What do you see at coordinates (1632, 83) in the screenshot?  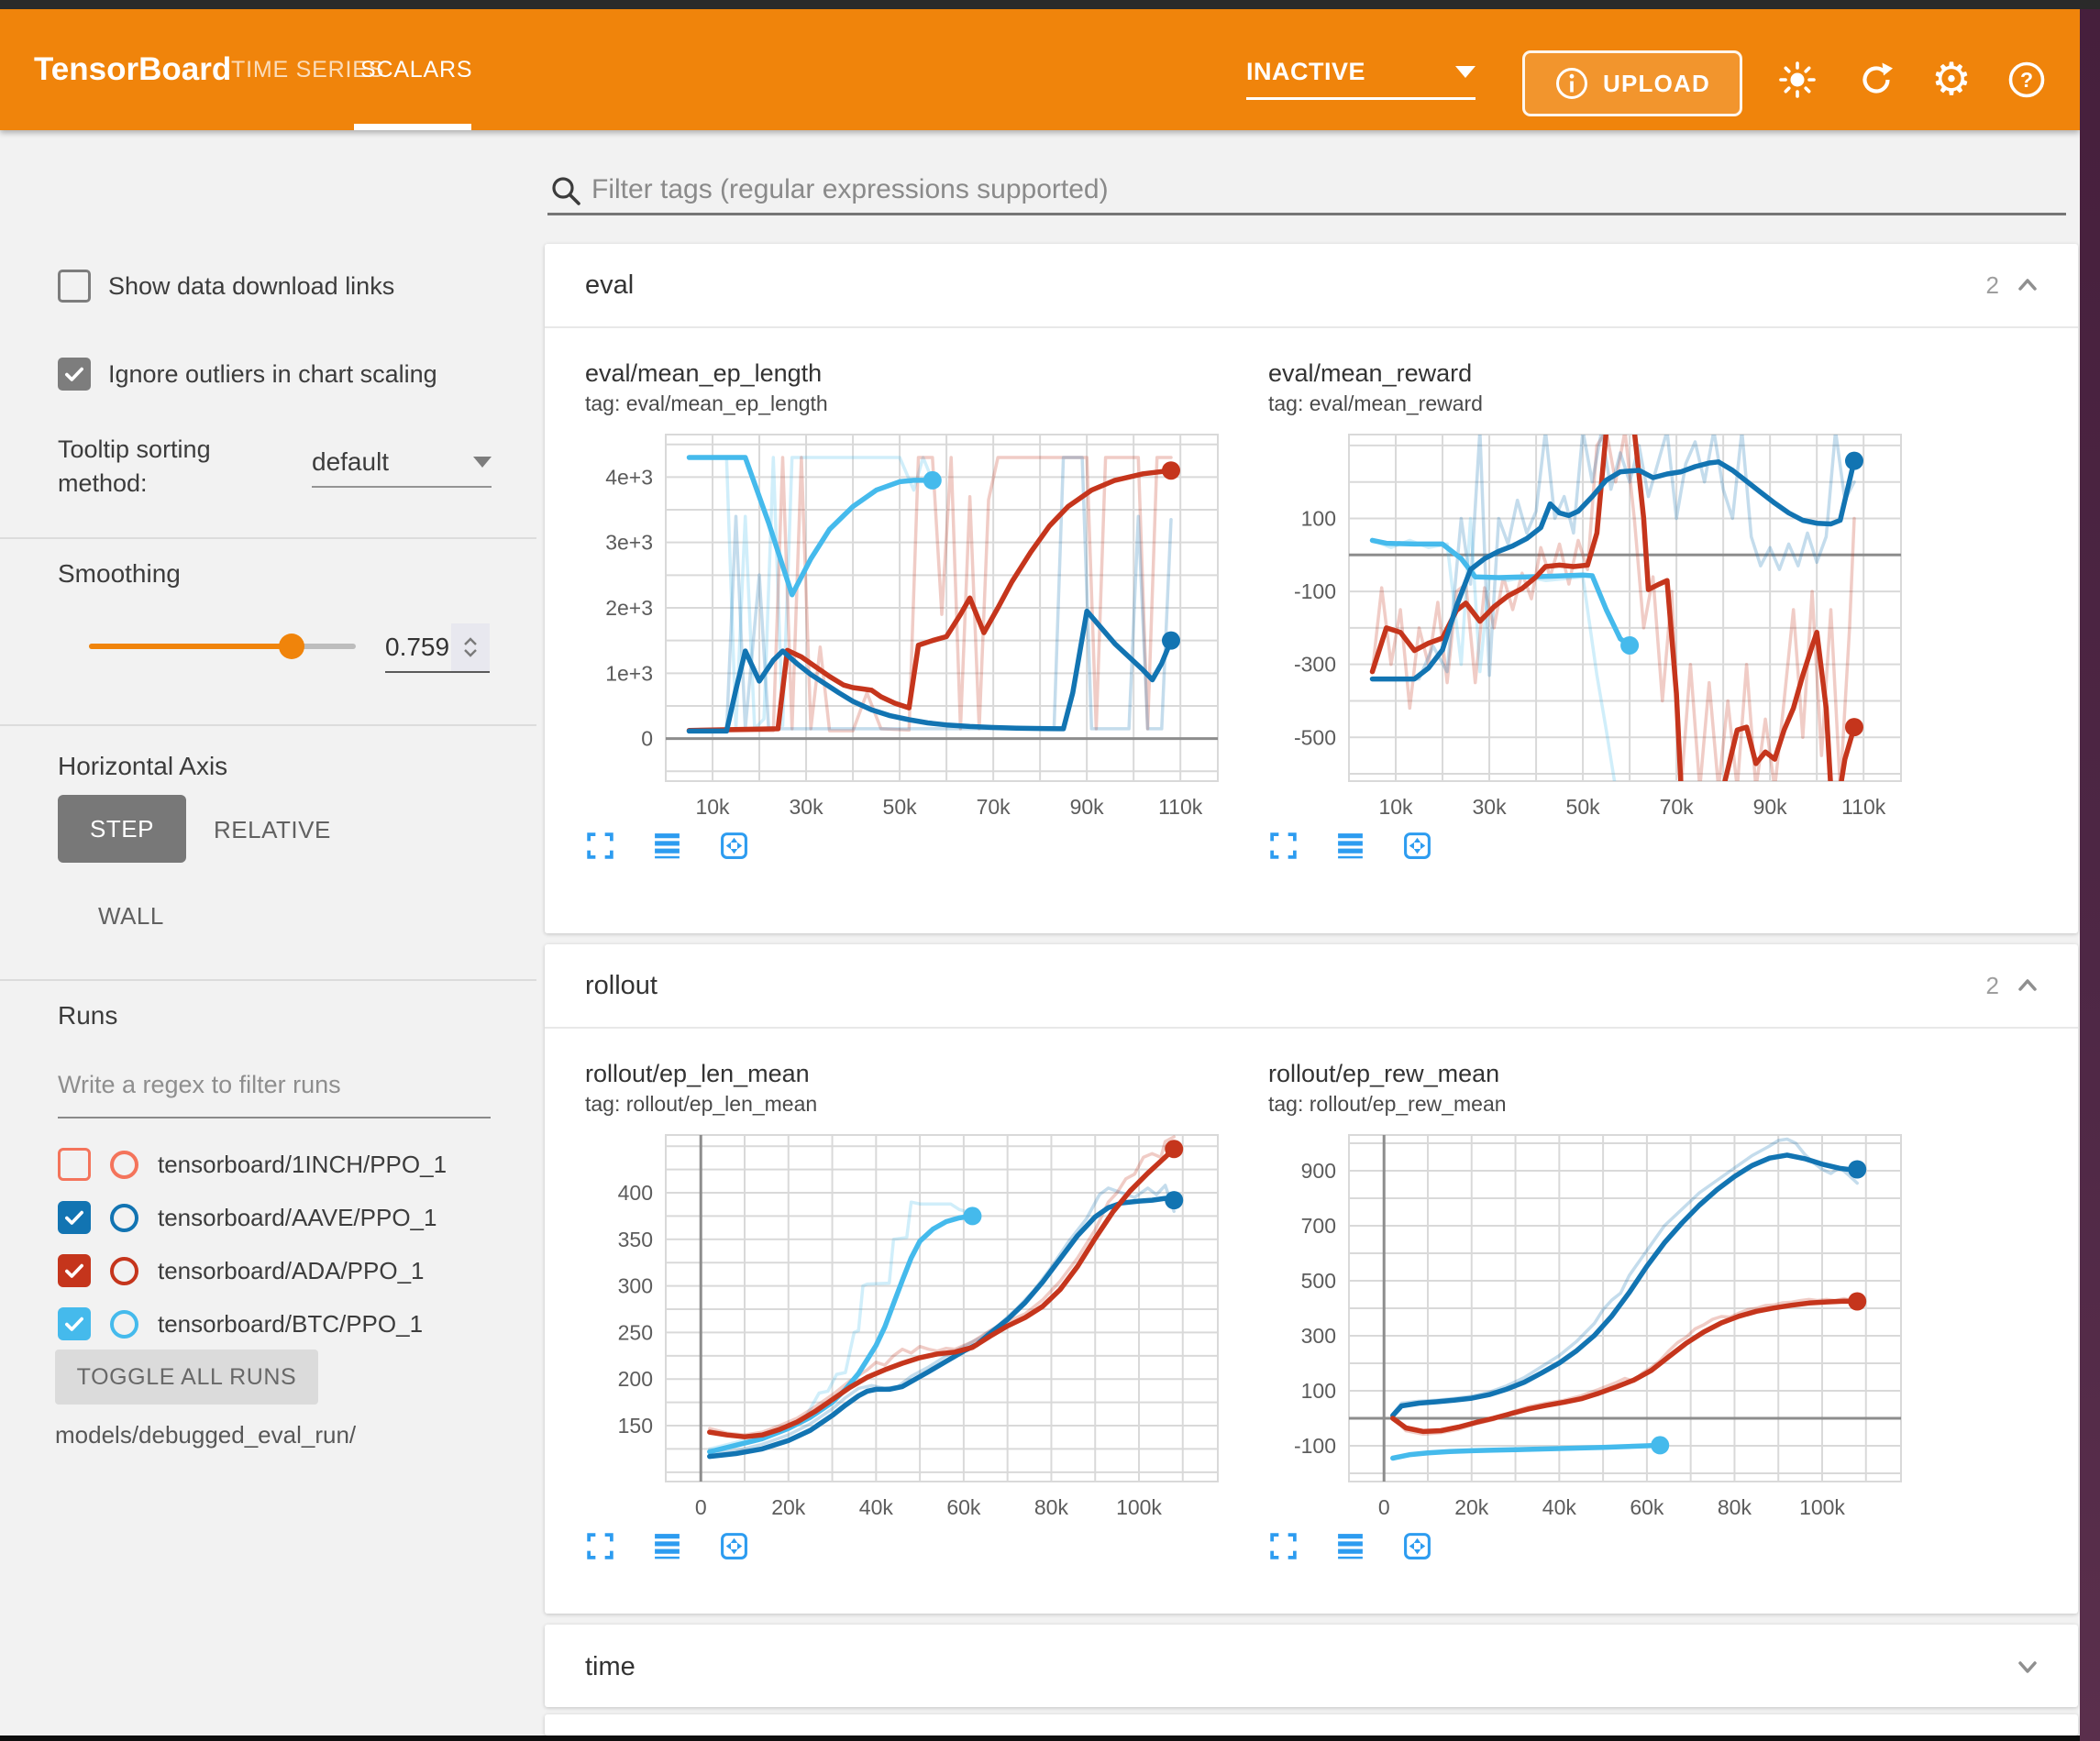 I see `upload-button: UPLOAD` at bounding box center [1632, 83].